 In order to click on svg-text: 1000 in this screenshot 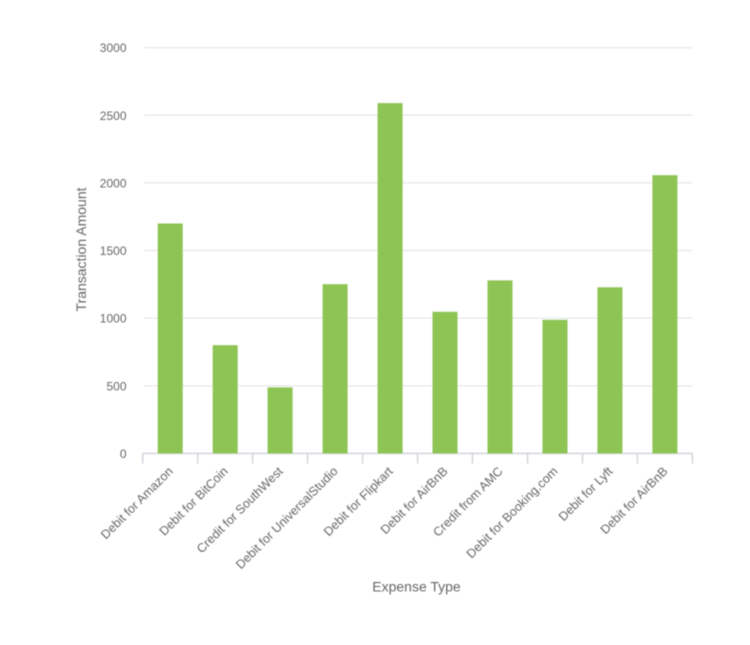, I will do `click(113, 319)`.